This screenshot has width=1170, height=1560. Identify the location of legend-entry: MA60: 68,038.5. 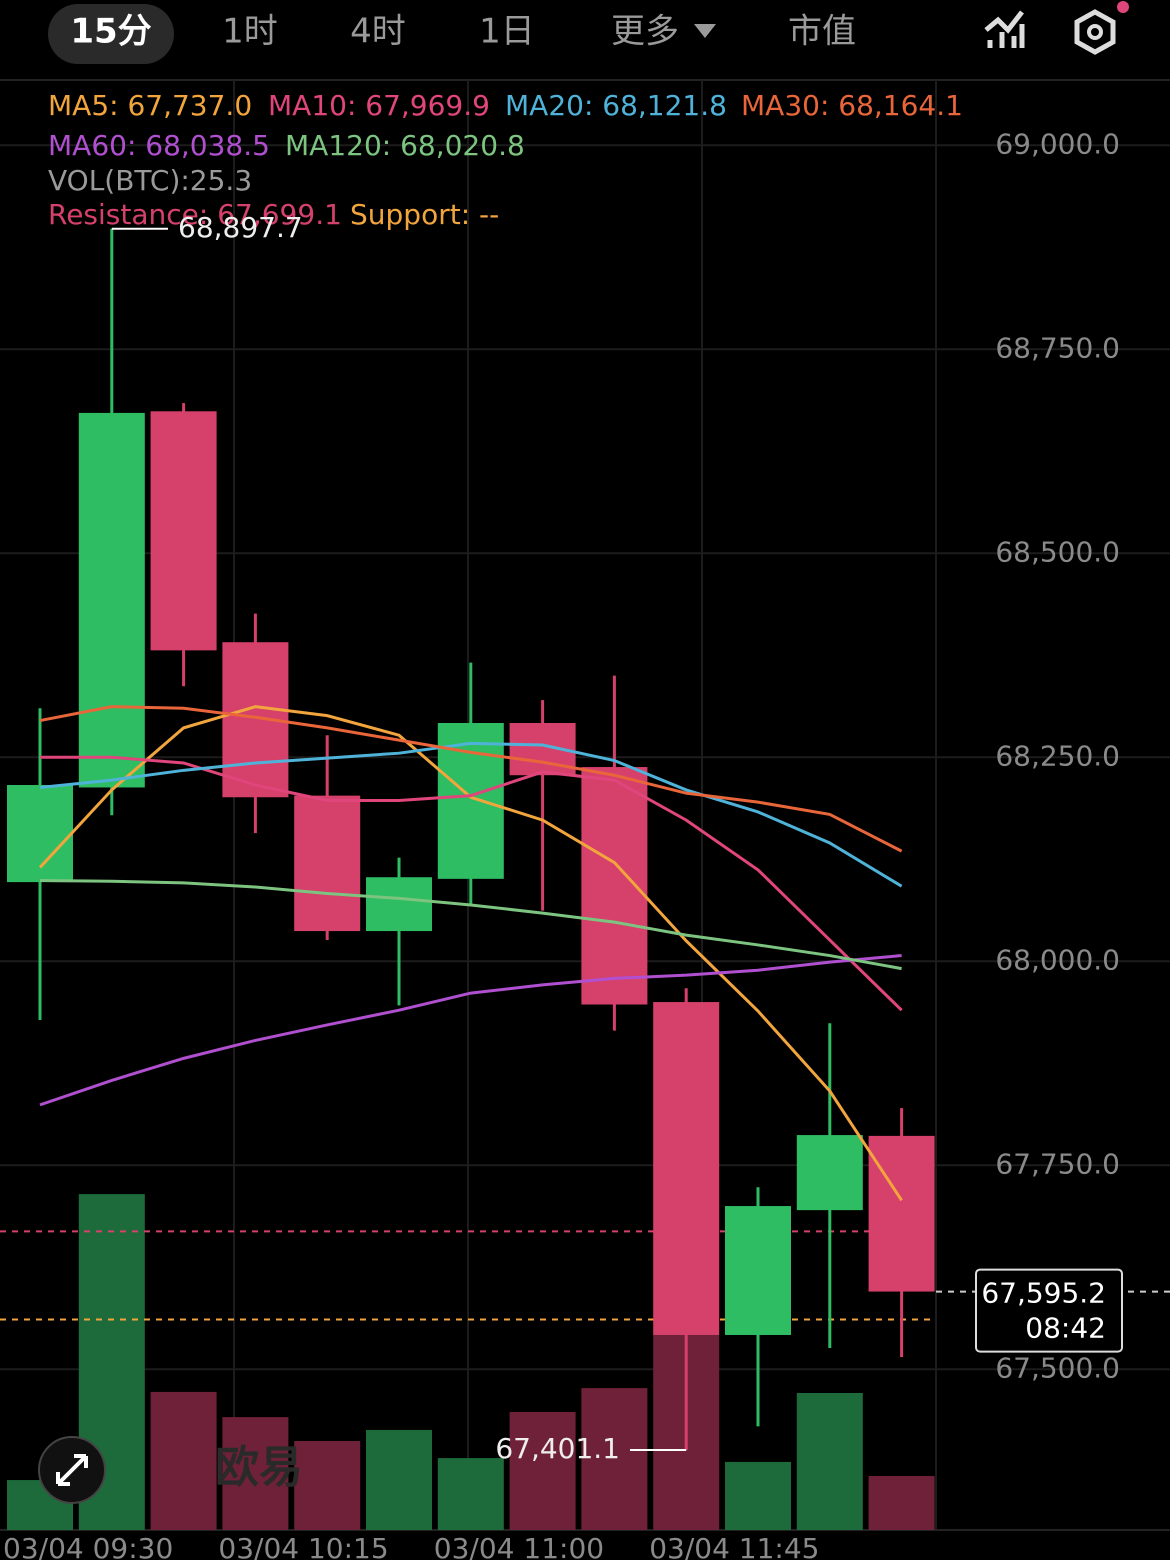
(159, 145).